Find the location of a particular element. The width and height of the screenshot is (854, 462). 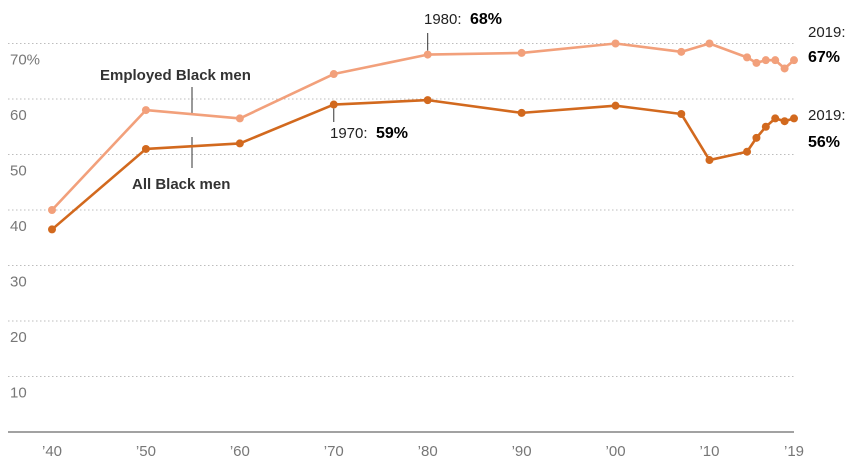

y-tick-label: 70% is located at coordinates (25, 60).